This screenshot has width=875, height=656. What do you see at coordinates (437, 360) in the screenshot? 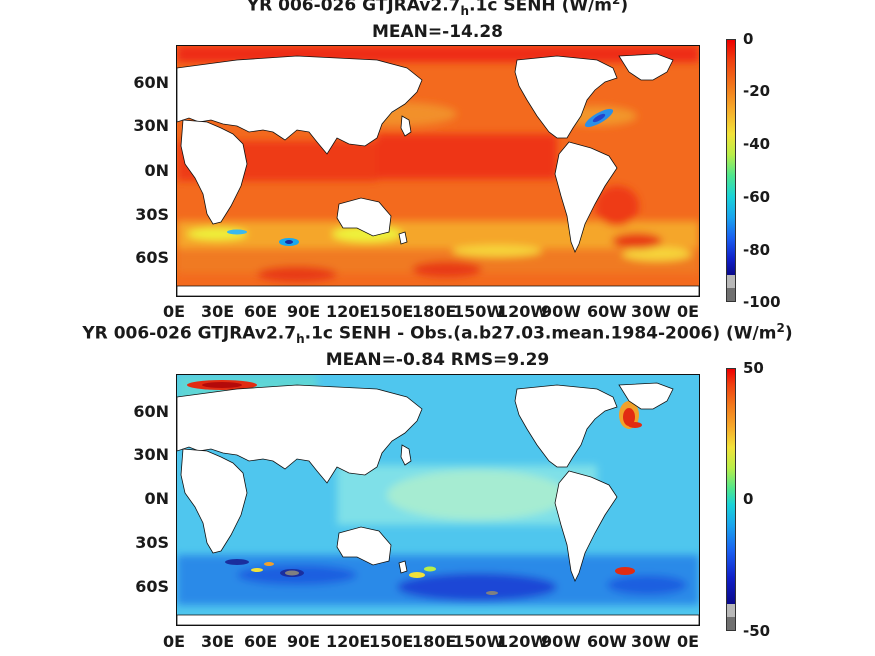
I see `bottom-map-stats: MEAN=-0.84 RMS=9.29` at bounding box center [437, 360].